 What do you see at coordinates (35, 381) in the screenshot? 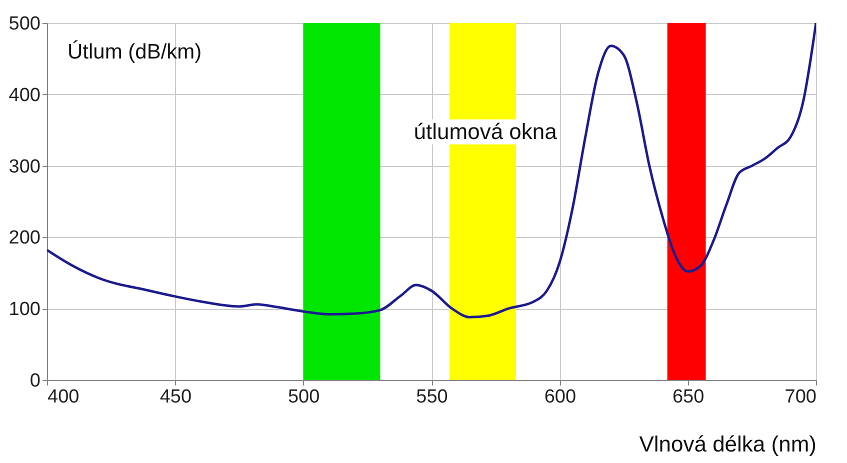
I see `y-tick-label: 0` at bounding box center [35, 381].